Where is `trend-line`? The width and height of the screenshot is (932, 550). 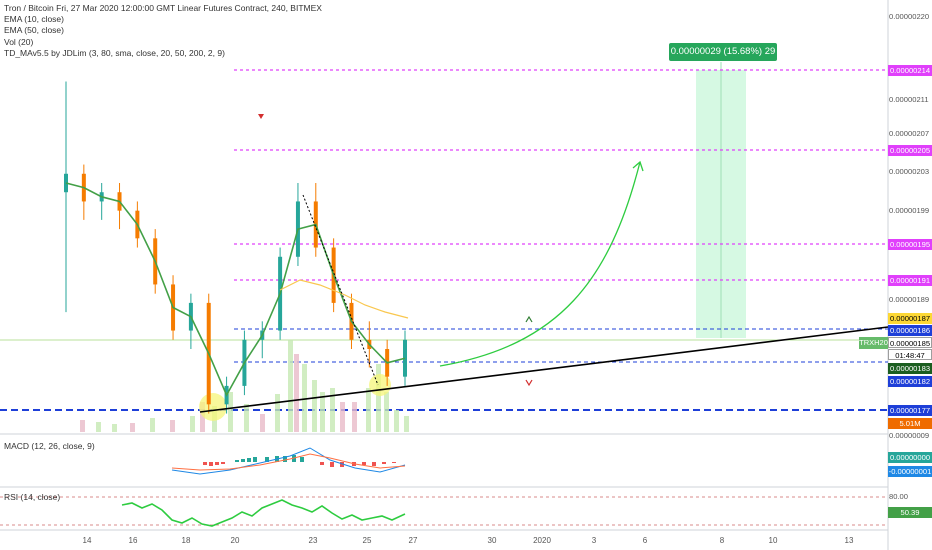
trend-line is located at coordinates (544, 369).